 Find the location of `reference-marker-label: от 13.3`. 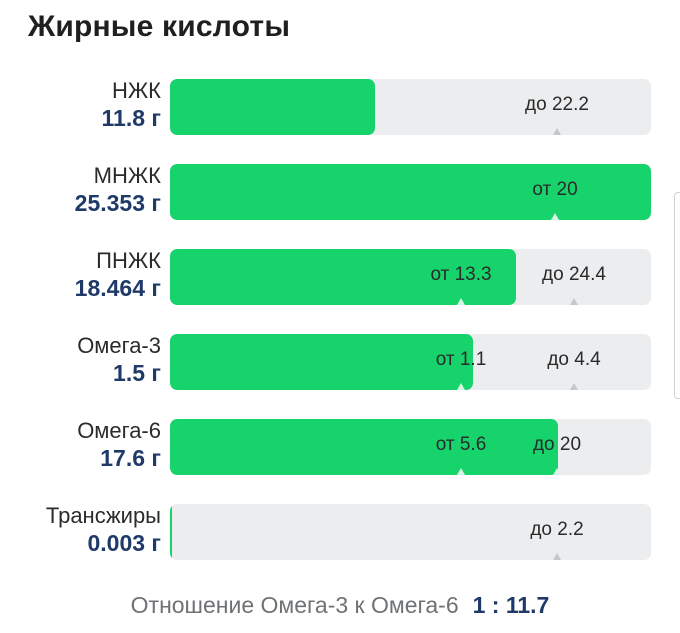

reference-marker-label: от 13.3 is located at coordinates (461, 274).